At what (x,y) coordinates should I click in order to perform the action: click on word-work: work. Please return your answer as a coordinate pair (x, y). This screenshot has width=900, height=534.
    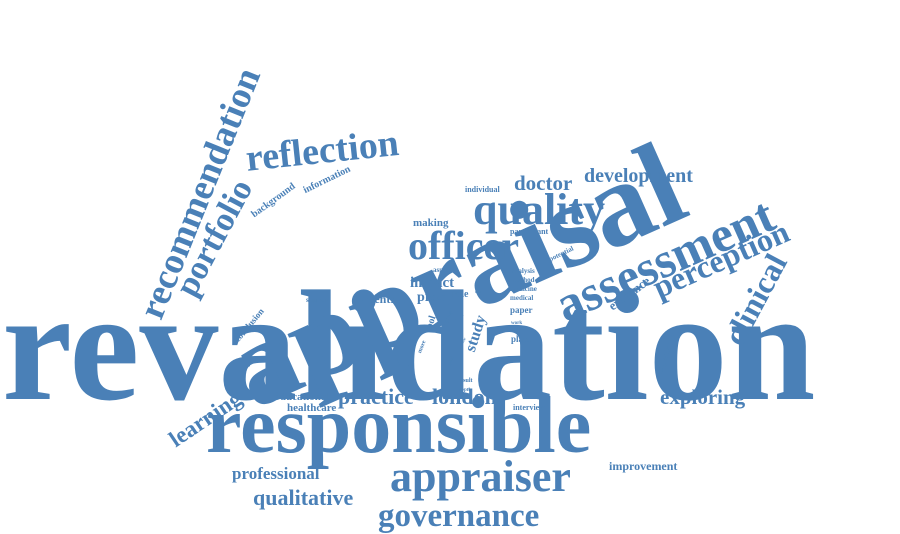
    Looking at the image, I should click on (517, 323).